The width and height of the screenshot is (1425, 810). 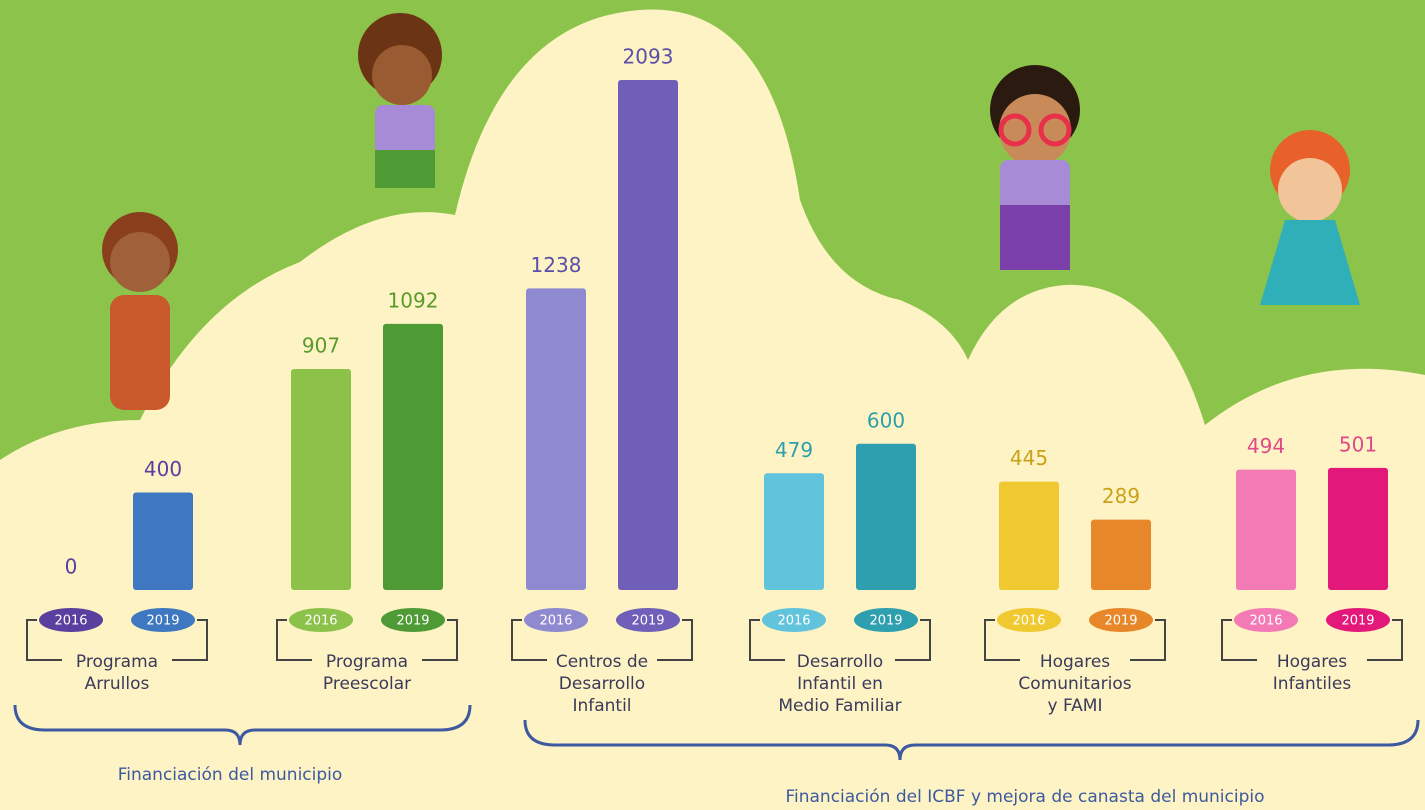 I want to click on category-label: y FAMI, so click(x=1075, y=706).